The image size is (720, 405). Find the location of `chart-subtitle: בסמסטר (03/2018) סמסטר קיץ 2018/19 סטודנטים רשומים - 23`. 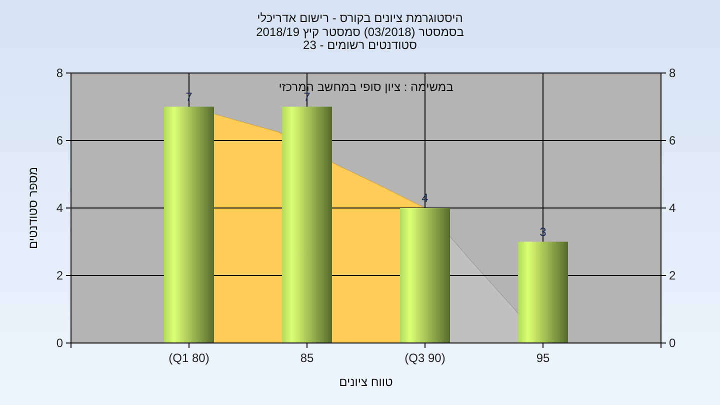

chart-subtitle: בסמסטר (03/2018) סמסטר קיץ 2018/19 סטודנטים רשומים - 23 is located at coordinates (360, 38).